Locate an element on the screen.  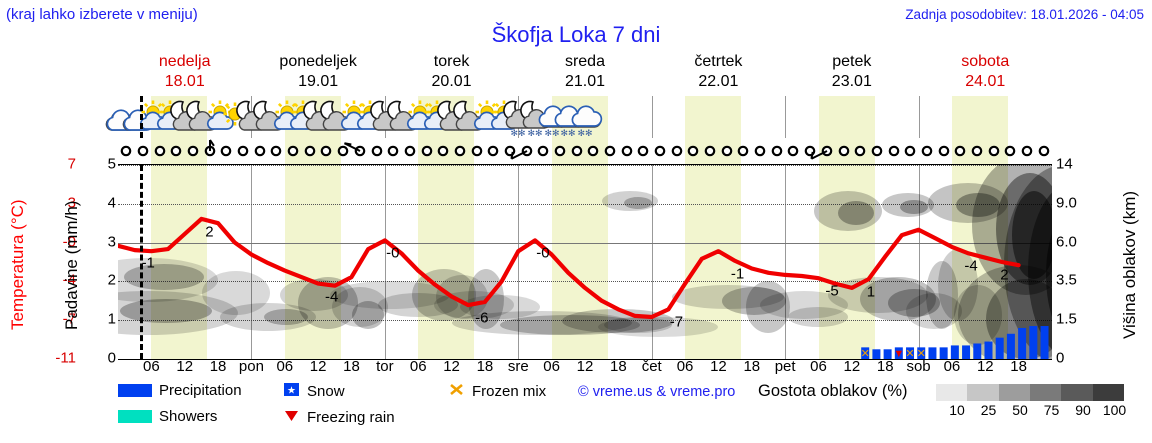
precipitation-tick: 4 is located at coordinates (111, 203).